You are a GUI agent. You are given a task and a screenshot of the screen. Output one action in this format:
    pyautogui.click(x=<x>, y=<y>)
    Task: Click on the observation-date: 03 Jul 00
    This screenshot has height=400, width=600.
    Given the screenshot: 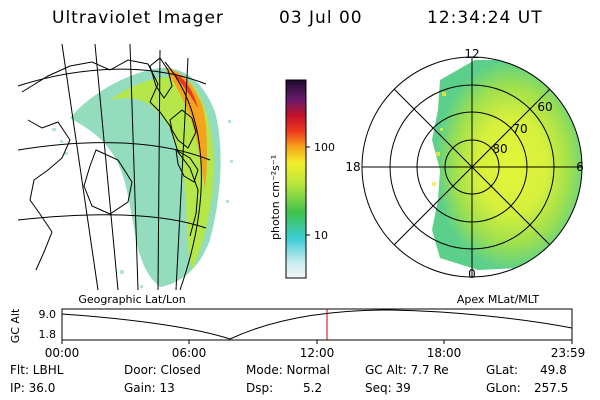 What is the action you would take?
    pyautogui.click(x=321, y=18)
    